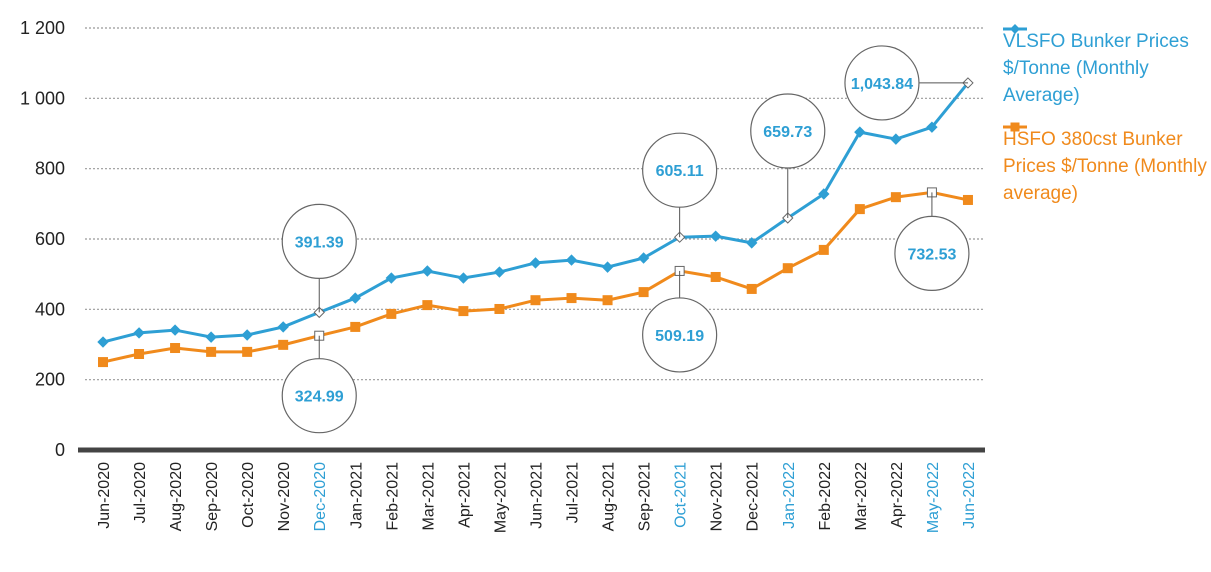 Image resolution: width=1211 pixels, height=572 pixels. I want to click on x-tick-label: Nov-2021, so click(717, 496).